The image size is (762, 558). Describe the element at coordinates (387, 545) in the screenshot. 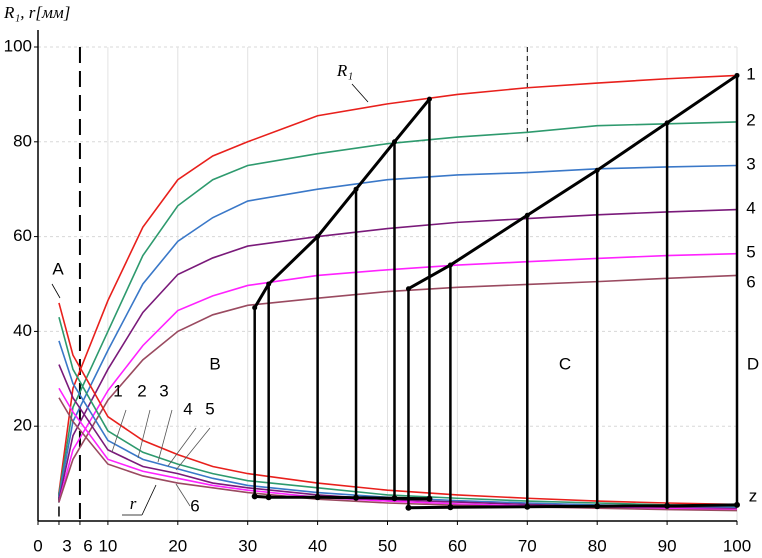

I see `x-tick-label: 50` at that location.